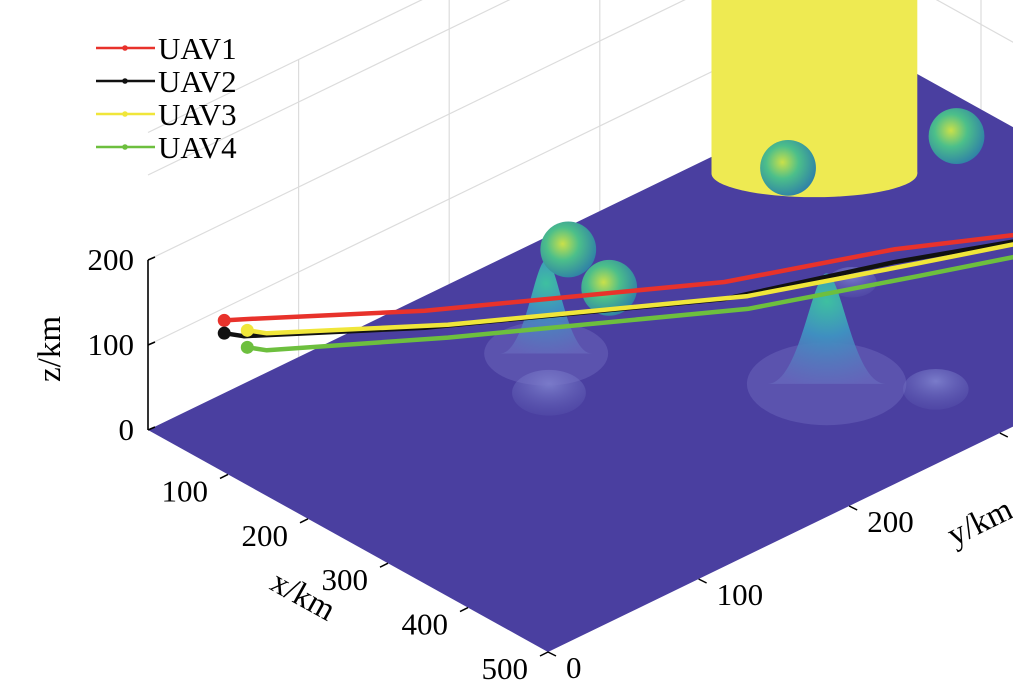  What do you see at coordinates (740, 594) in the screenshot?
I see `y-tick-label: 100` at bounding box center [740, 594].